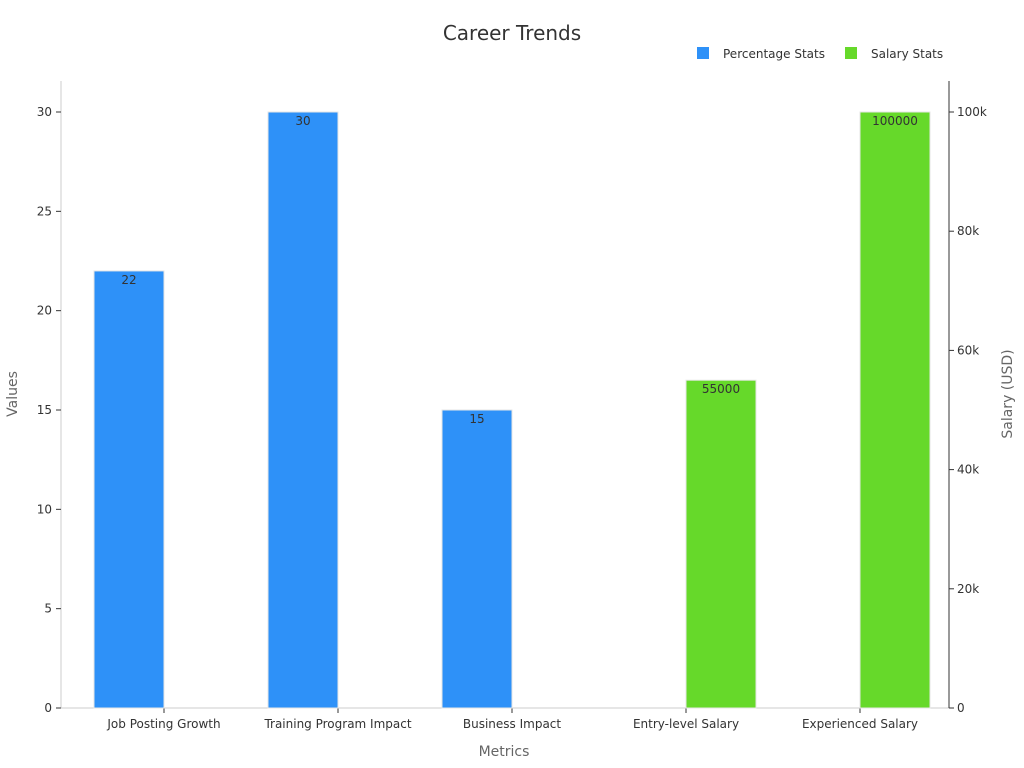 The image size is (1024, 768). I want to click on y2-tick-label: 60k, so click(968, 350).